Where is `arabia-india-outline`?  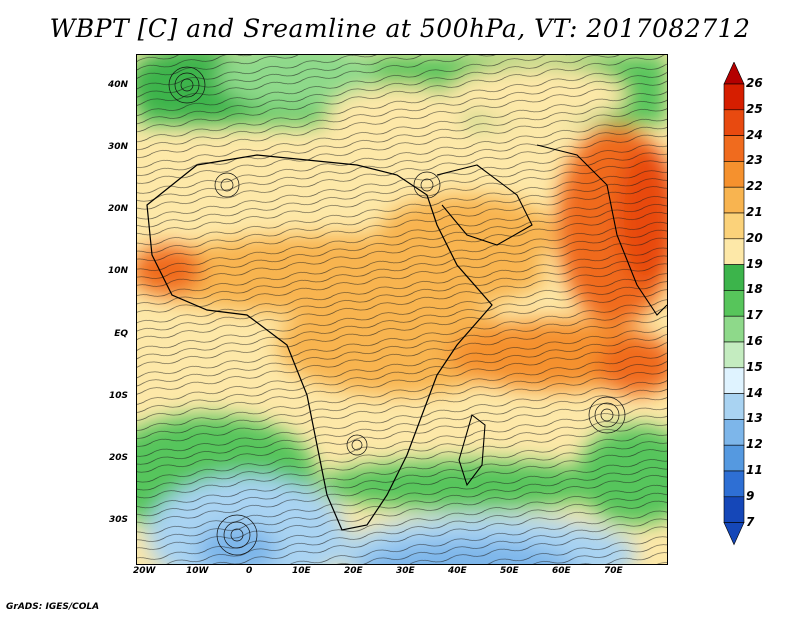
arabia-india-outline is located at coordinates (551, 230).